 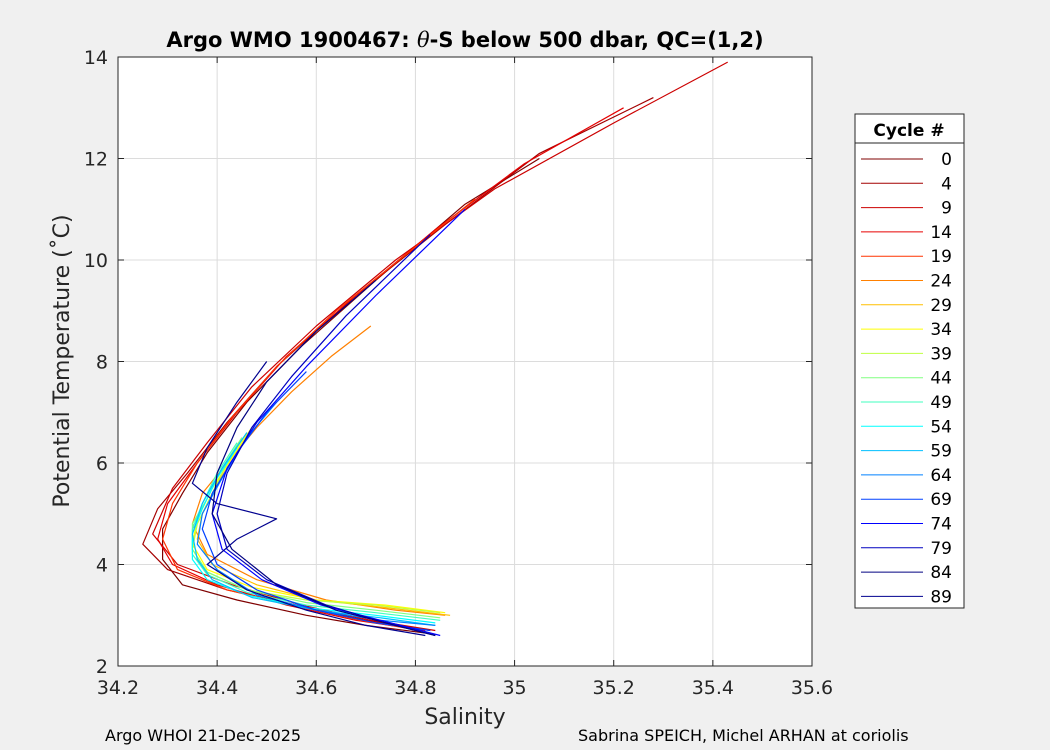 What do you see at coordinates (941, 597) in the screenshot?
I see `legend-label: 89` at bounding box center [941, 597].